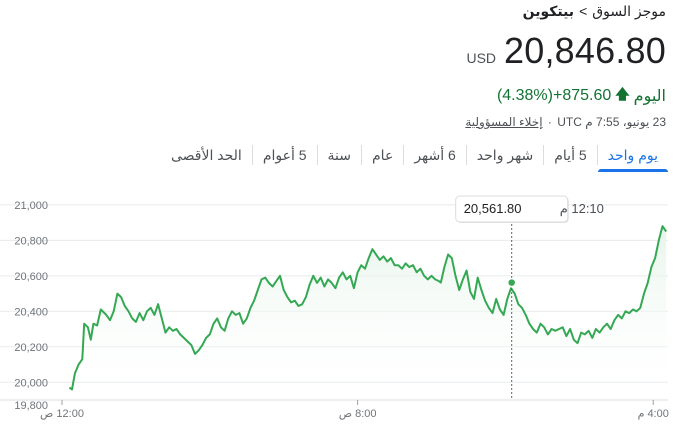 The height and width of the screenshot is (426, 690). Describe the element at coordinates (481, 58) in the screenshot. I see `currency-label: USD` at that location.